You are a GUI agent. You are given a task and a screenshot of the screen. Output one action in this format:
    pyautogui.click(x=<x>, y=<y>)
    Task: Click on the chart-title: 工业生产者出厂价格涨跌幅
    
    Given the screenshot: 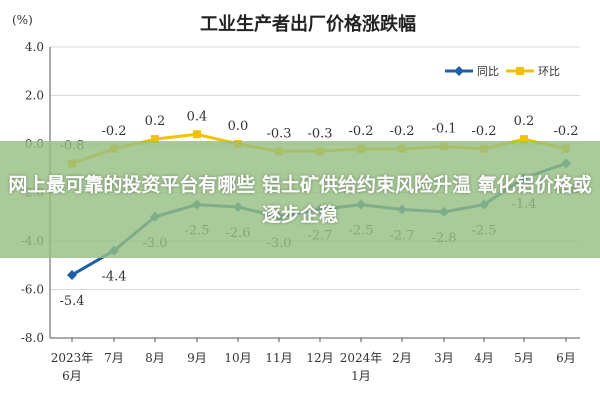 What is the action you would take?
    pyautogui.click(x=308, y=24)
    